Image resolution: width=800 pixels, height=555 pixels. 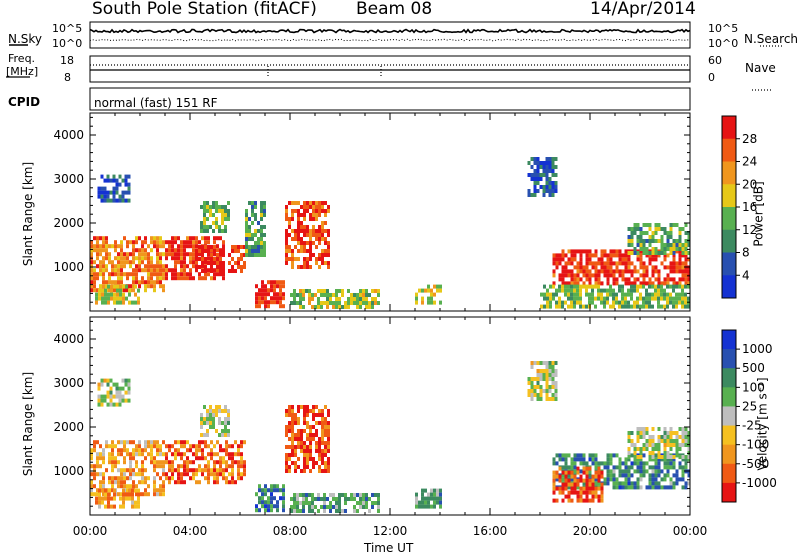 I want to click on power-colorbar-tick-label: 4, so click(x=746, y=275).